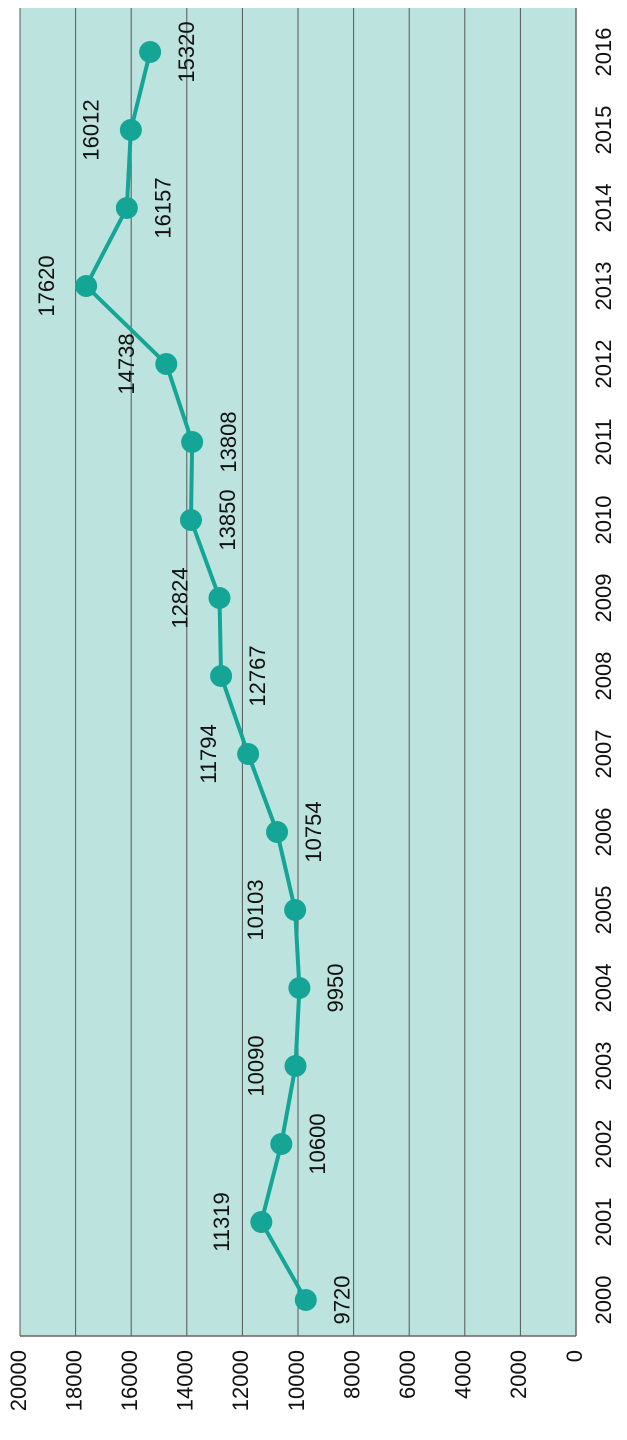 This screenshot has height=1440, width=627. Describe the element at coordinates (603, 598) in the screenshot. I see `category-tick-label: 2009` at that location.